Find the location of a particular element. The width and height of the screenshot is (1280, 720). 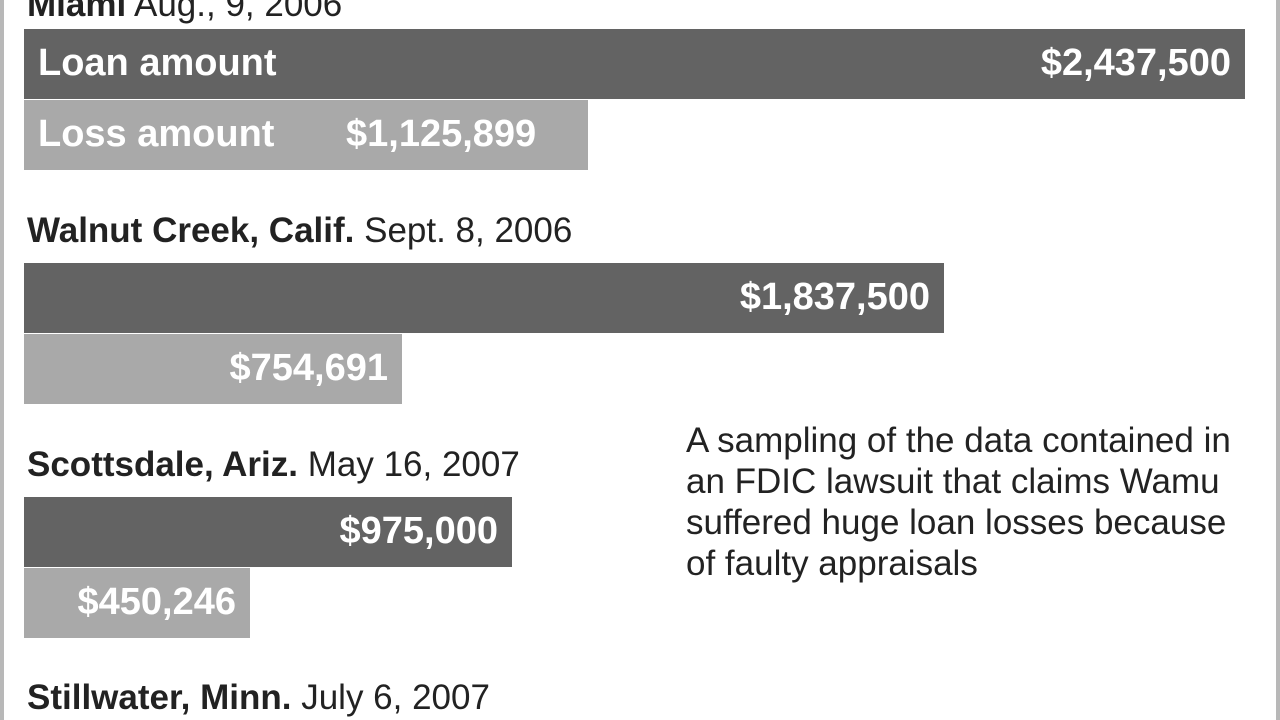

group-date: May 16, 2007 is located at coordinates (409, 464).